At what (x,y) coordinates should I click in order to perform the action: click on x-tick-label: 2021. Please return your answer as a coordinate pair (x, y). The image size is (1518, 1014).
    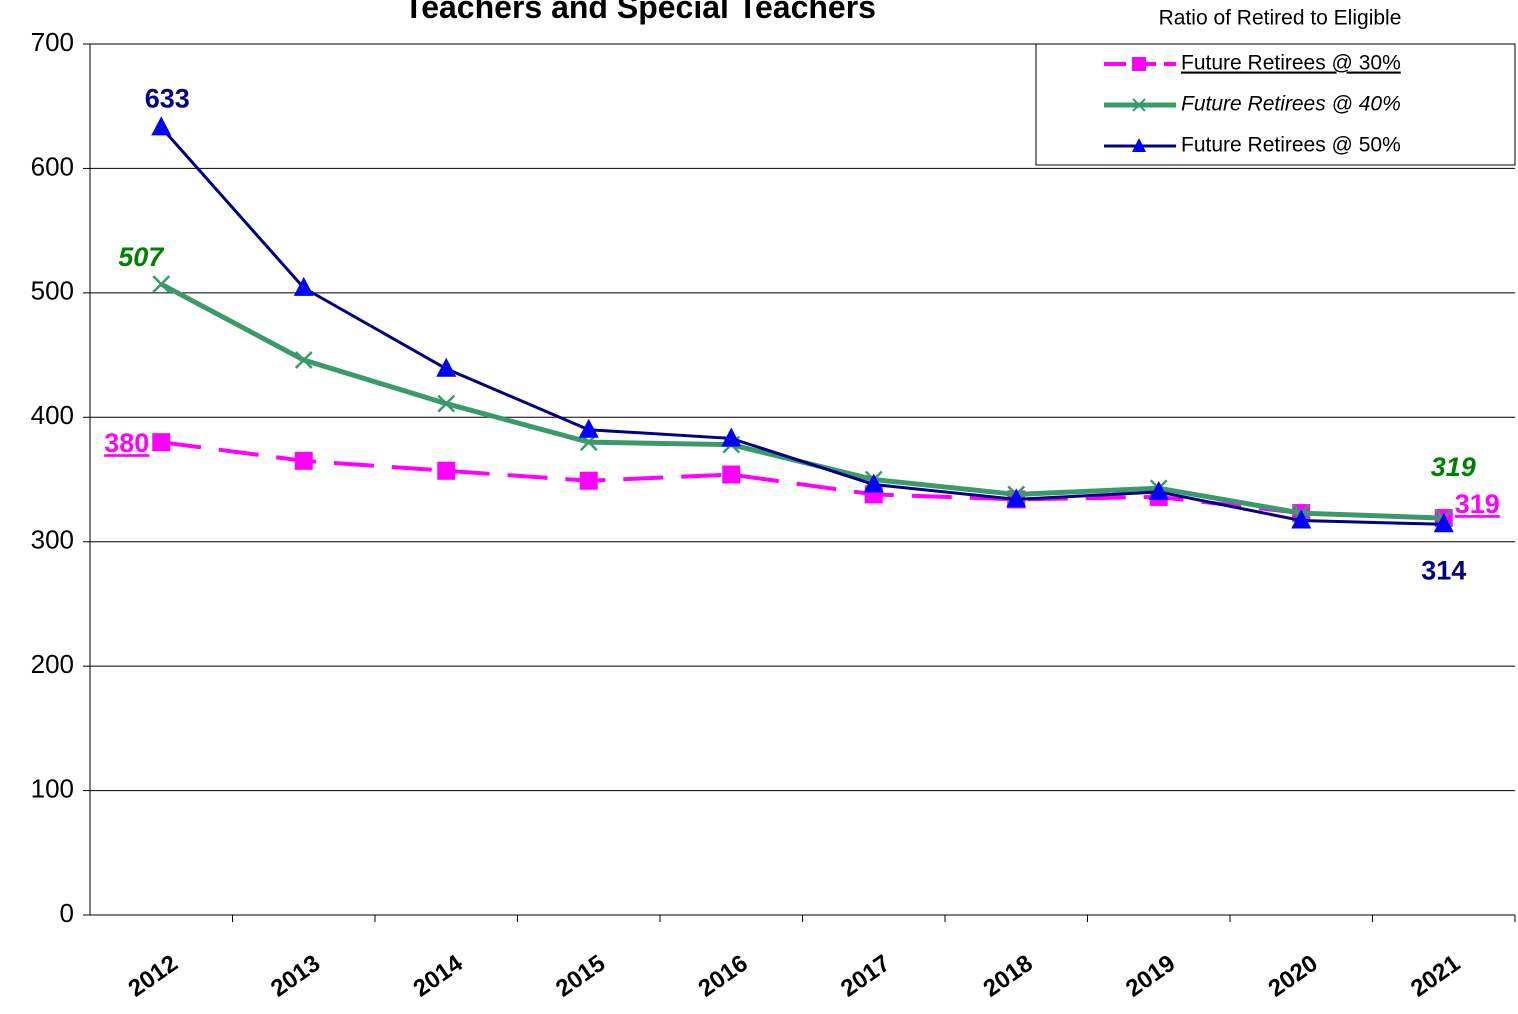
    Looking at the image, I should click on (1435, 976).